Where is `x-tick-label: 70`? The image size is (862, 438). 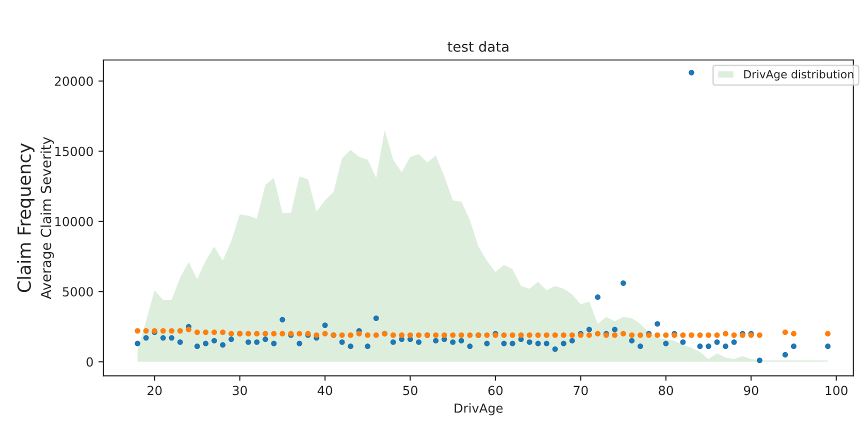
x-tick-label: 70 is located at coordinates (581, 391).